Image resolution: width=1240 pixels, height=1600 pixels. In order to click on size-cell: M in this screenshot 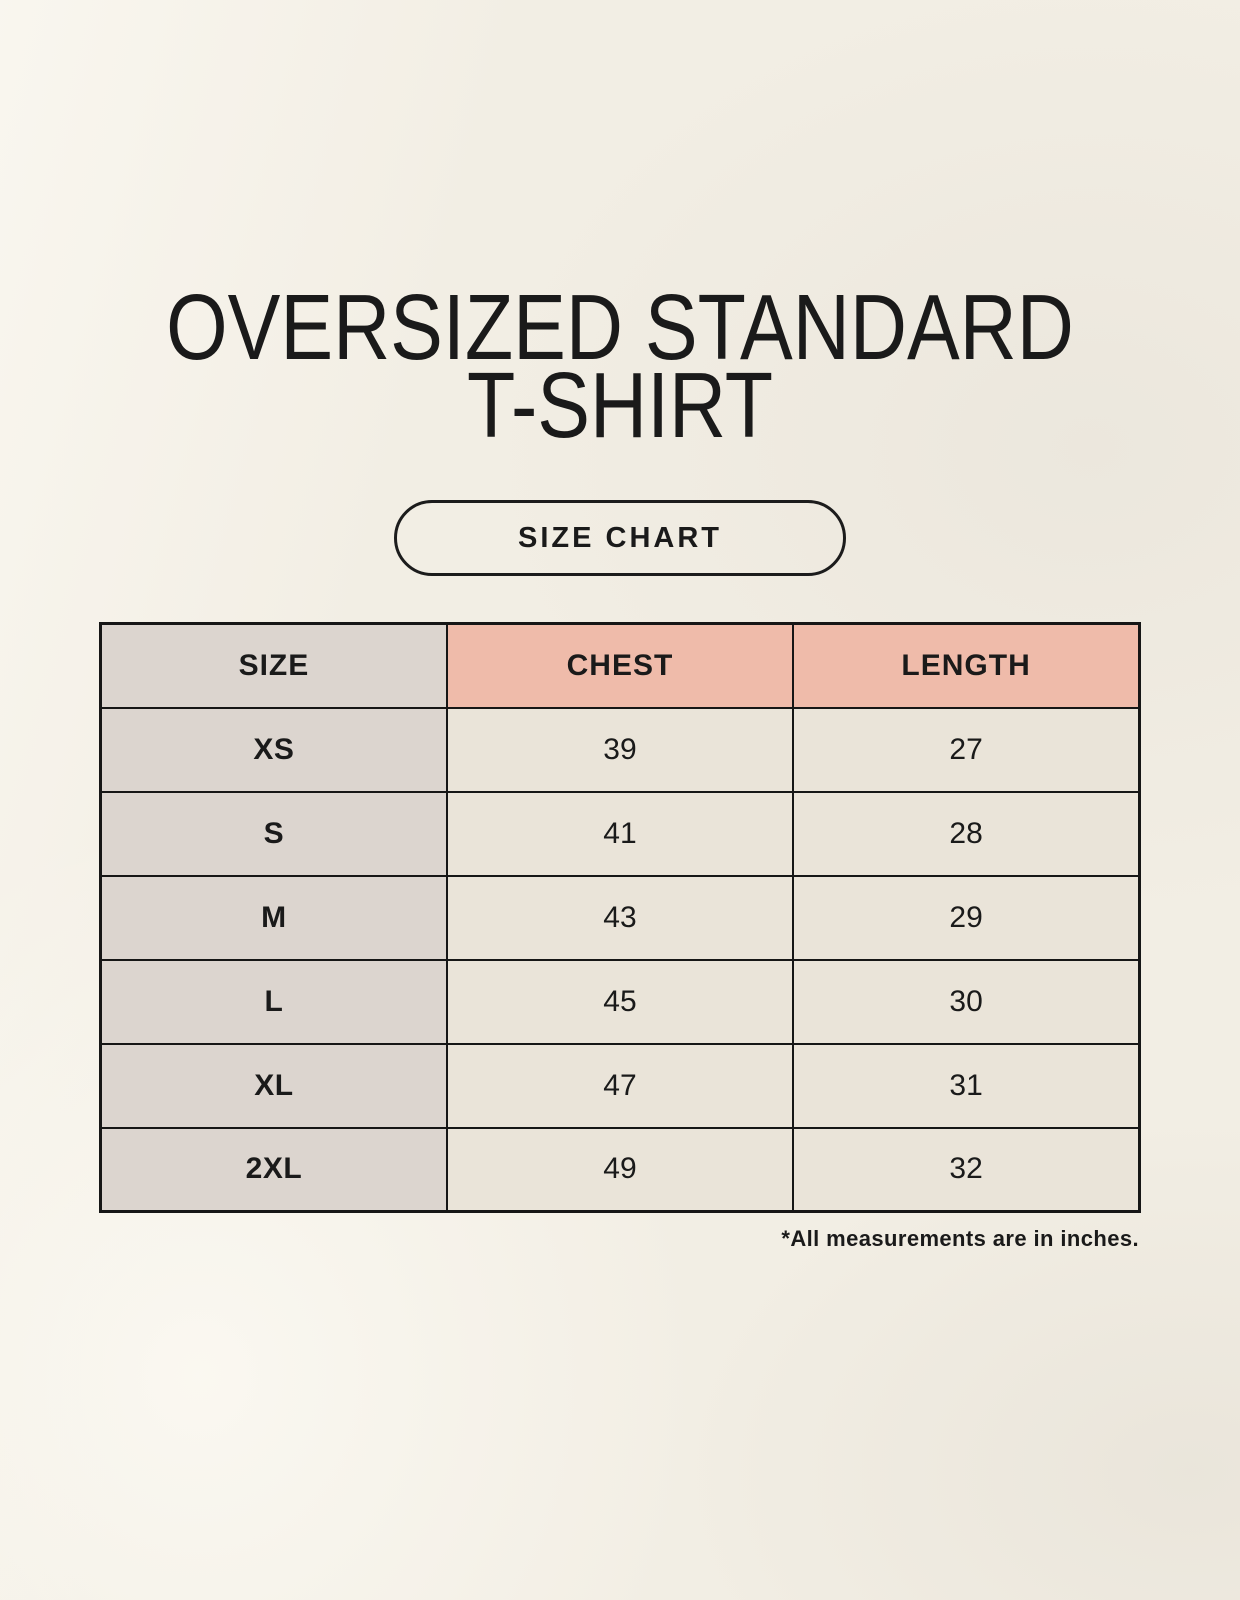, I will do `click(273, 917)`.